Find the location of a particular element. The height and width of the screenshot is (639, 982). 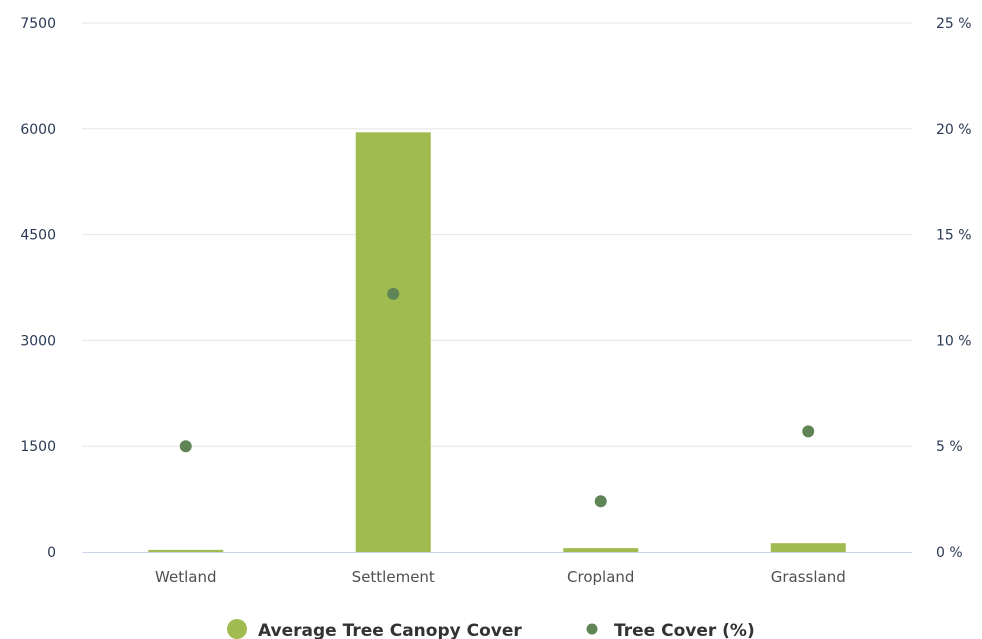

right-axis-tick-label: 10 % is located at coordinates (954, 341).